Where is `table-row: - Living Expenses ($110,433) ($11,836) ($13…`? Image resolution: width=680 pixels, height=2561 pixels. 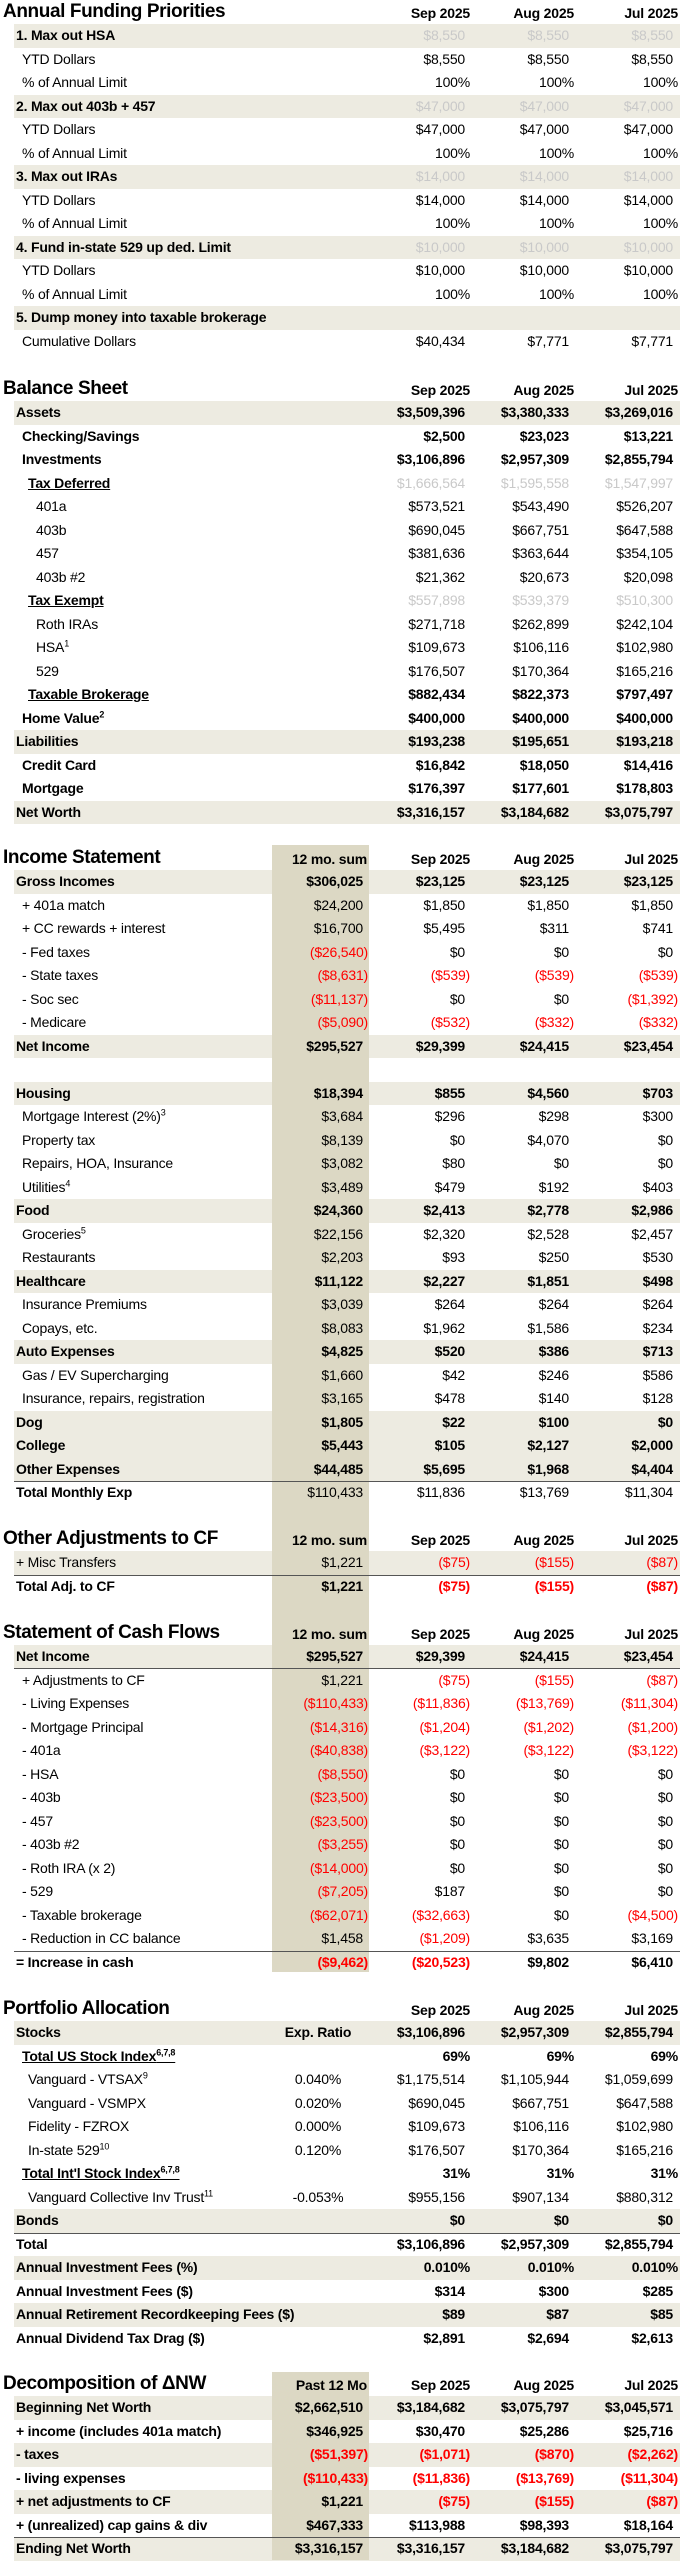 table-row: - Living Expenses ($110,433) ($11,836) ($13… is located at coordinates (347, 1704).